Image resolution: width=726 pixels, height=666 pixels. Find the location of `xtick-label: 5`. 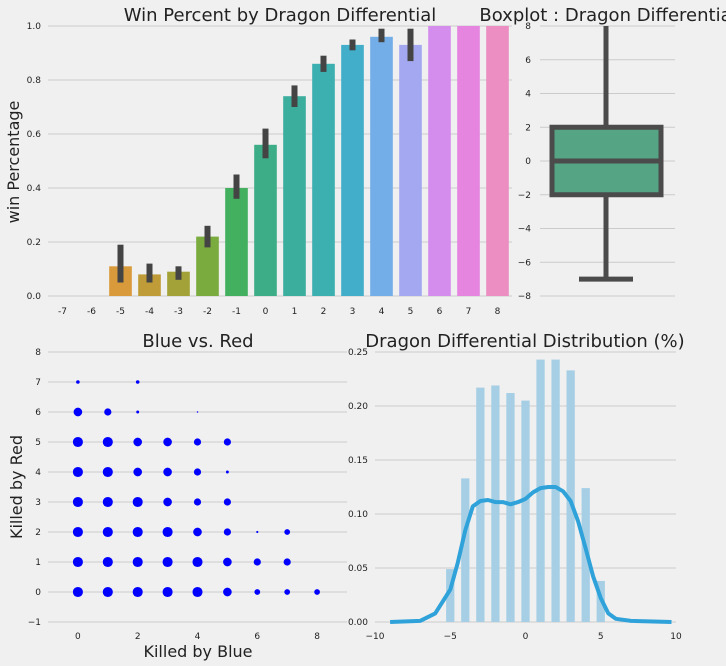

xtick-label: 5 is located at coordinates (411, 312).